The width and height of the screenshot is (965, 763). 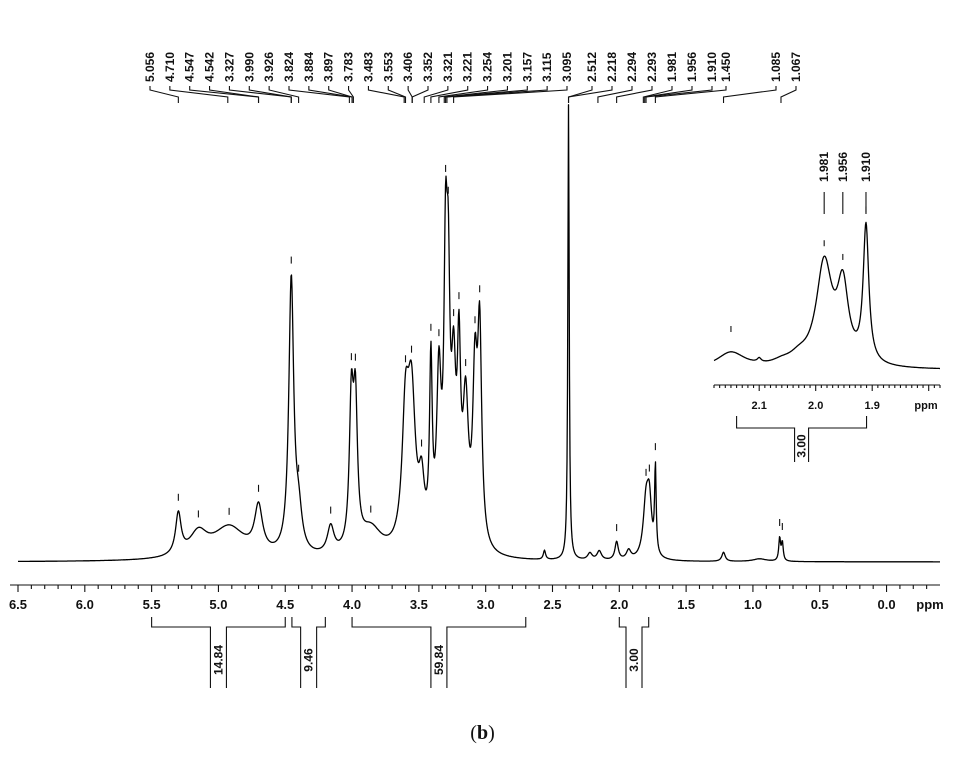 What do you see at coordinates (285, 604) in the screenshot?
I see `x-tick-label: 4.5` at bounding box center [285, 604].